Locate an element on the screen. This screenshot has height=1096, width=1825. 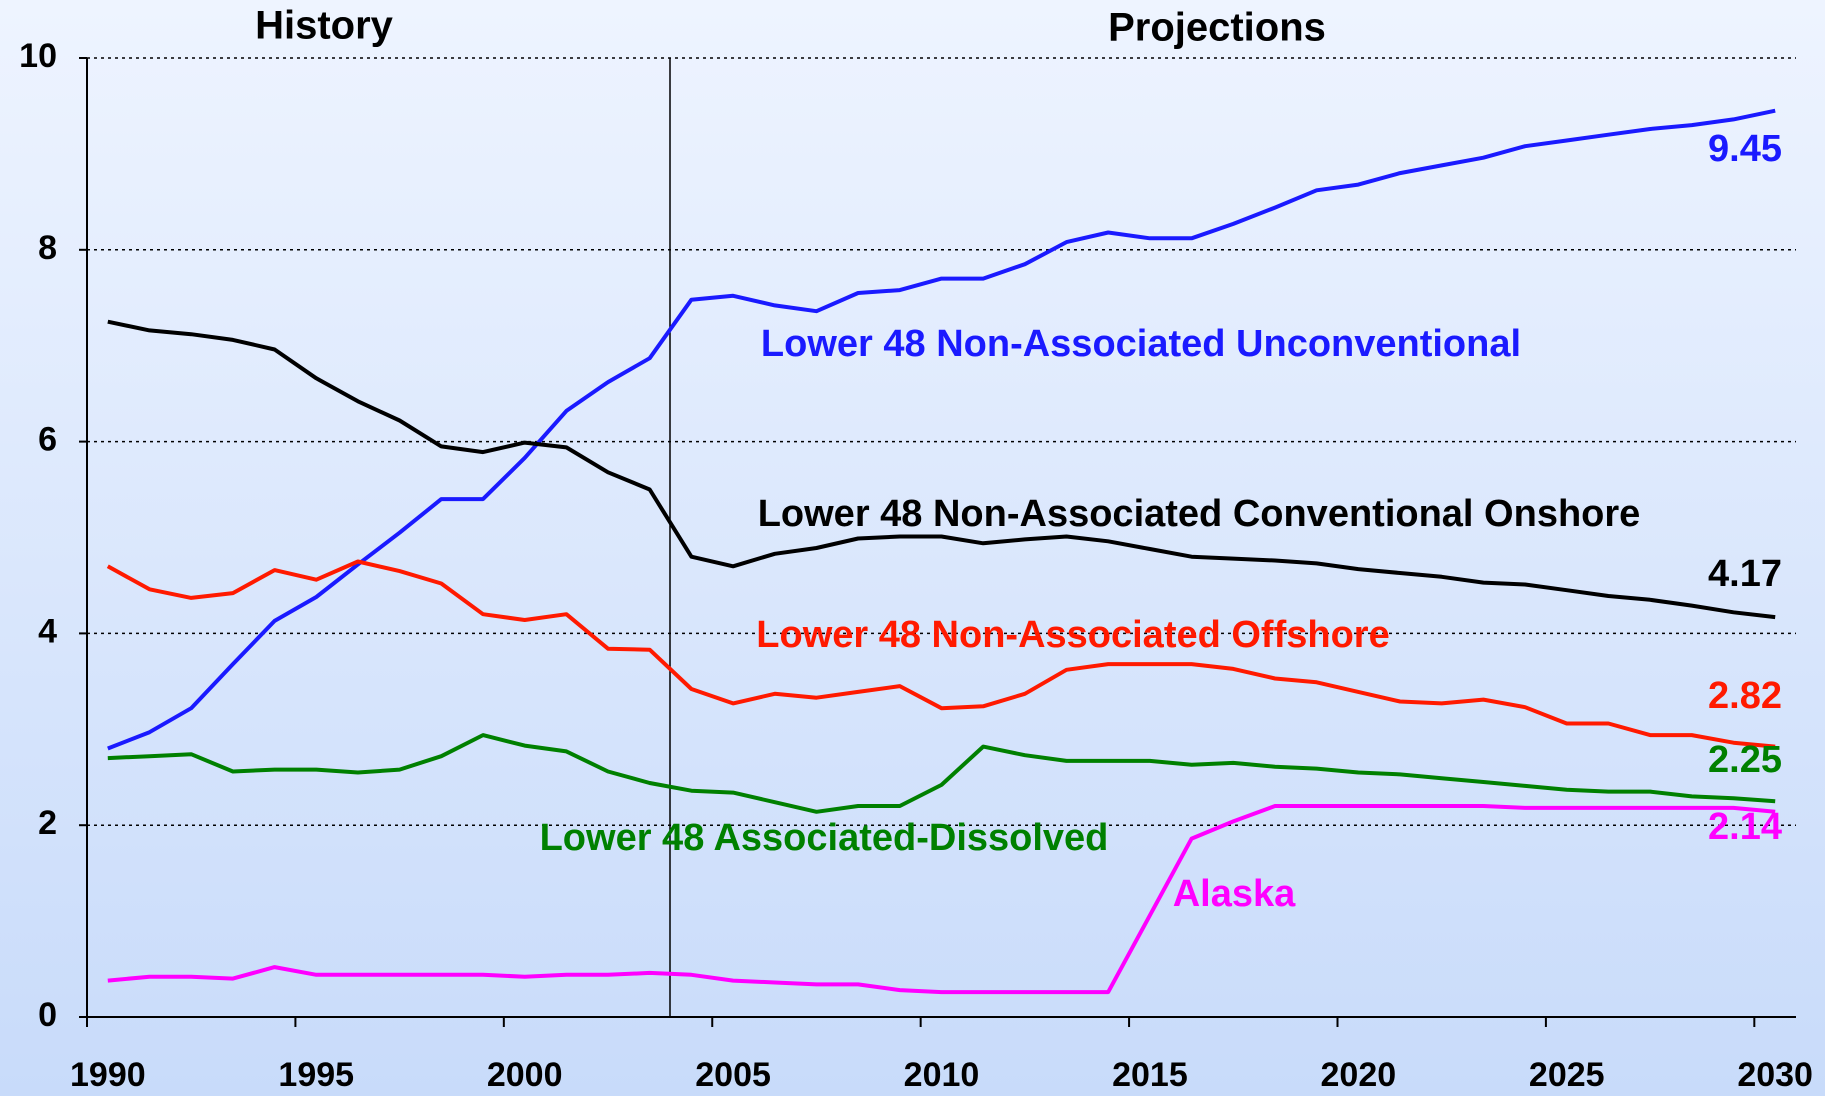
x-tick-label: 2015 is located at coordinates (1150, 1075).